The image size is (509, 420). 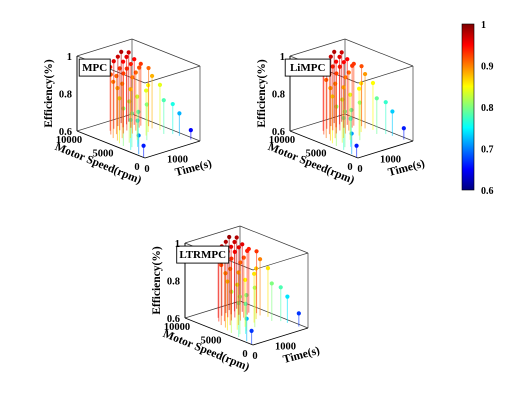 I want to click on chart-title-box: LiMPC, so click(x=307, y=67).